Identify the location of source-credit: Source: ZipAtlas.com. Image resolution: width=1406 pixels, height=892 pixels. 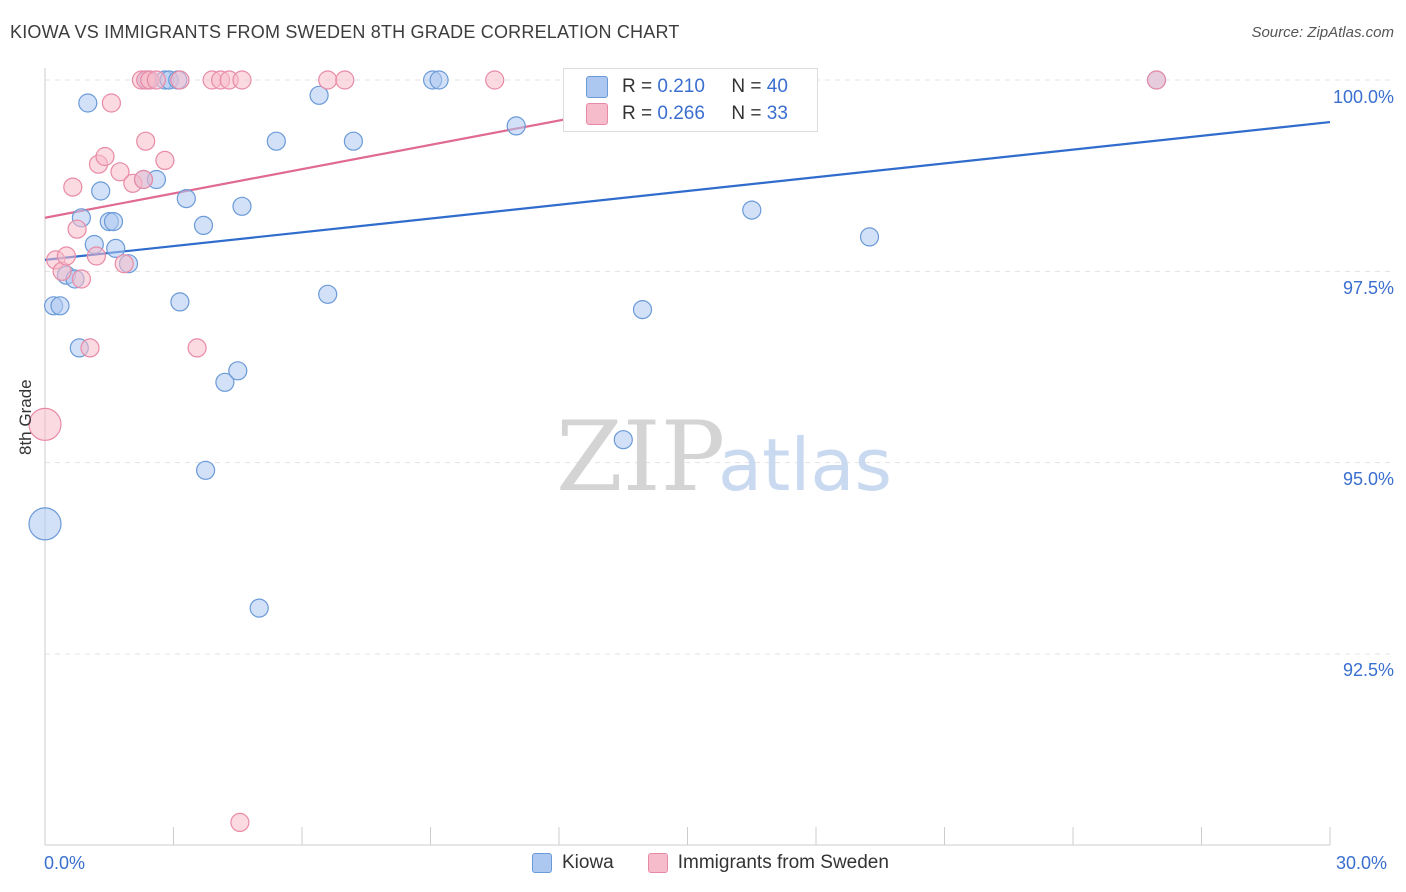
(1322, 32).